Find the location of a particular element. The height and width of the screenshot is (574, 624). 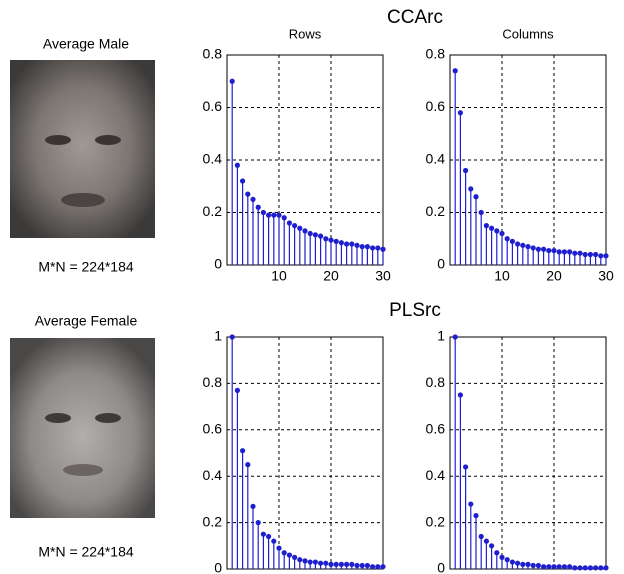

y-tick-label: 0 is located at coordinates (441, 264).